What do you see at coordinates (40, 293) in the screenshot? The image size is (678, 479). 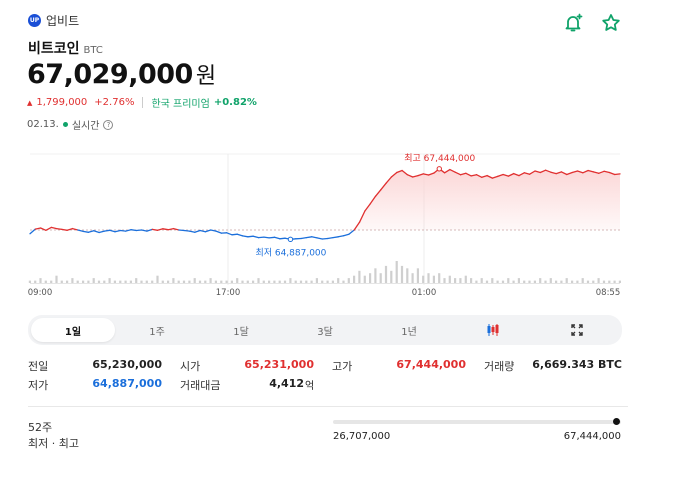 I see `x-tick-label: 09:00` at bounding box center [40, 293].